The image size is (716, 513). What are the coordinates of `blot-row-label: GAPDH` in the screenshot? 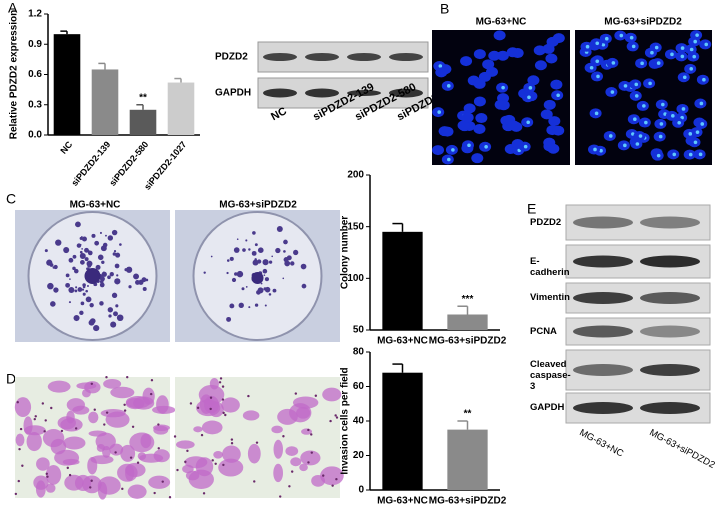 It's located at (233, 93).